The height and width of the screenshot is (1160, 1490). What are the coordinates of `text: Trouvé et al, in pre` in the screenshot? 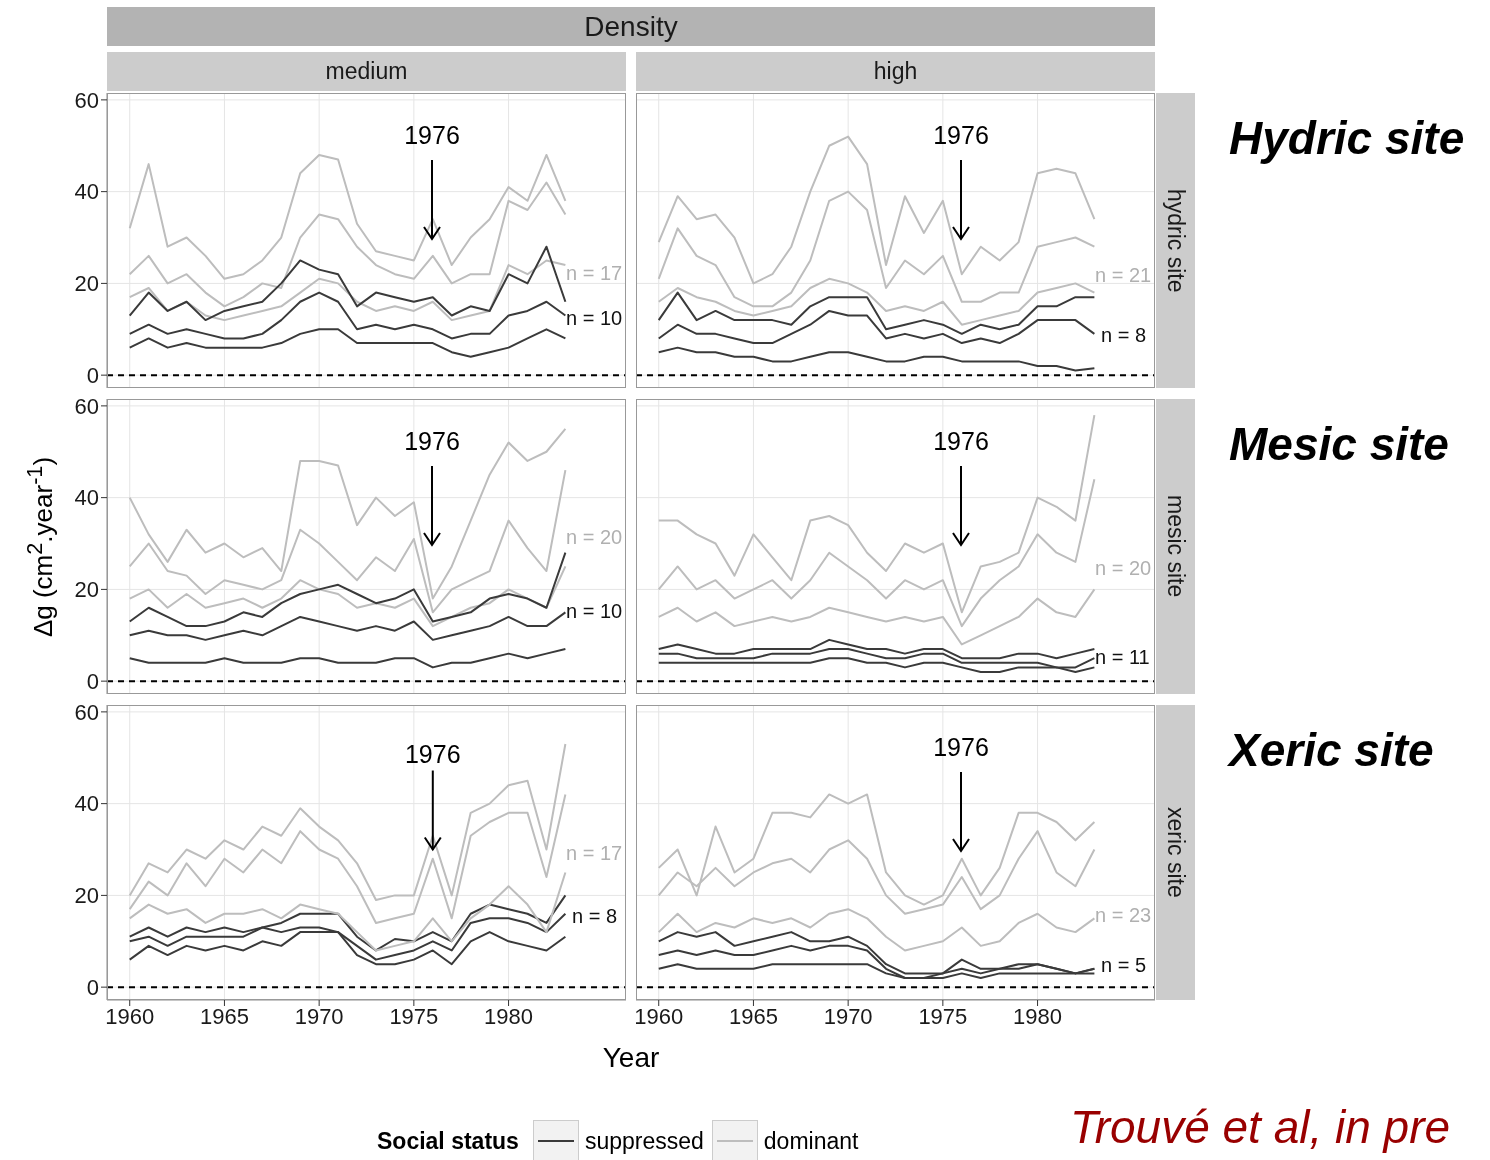 It's located at (1260, 1127).